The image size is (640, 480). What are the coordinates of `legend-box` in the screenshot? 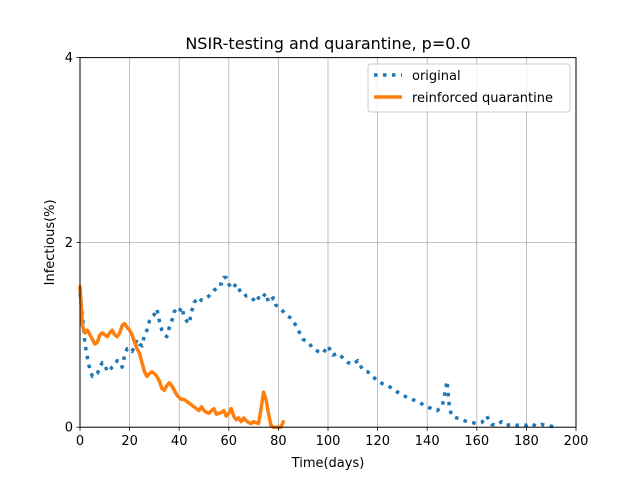 It's located at (469, 88).